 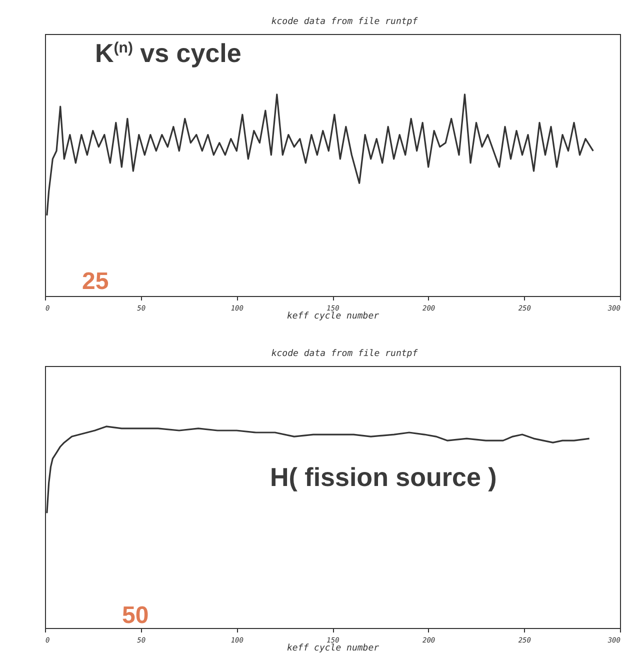 What do you see at coordinates (383, 477) in the screenshot?
I see `annotation: H( fission source )` at bounding box center [383, 477].